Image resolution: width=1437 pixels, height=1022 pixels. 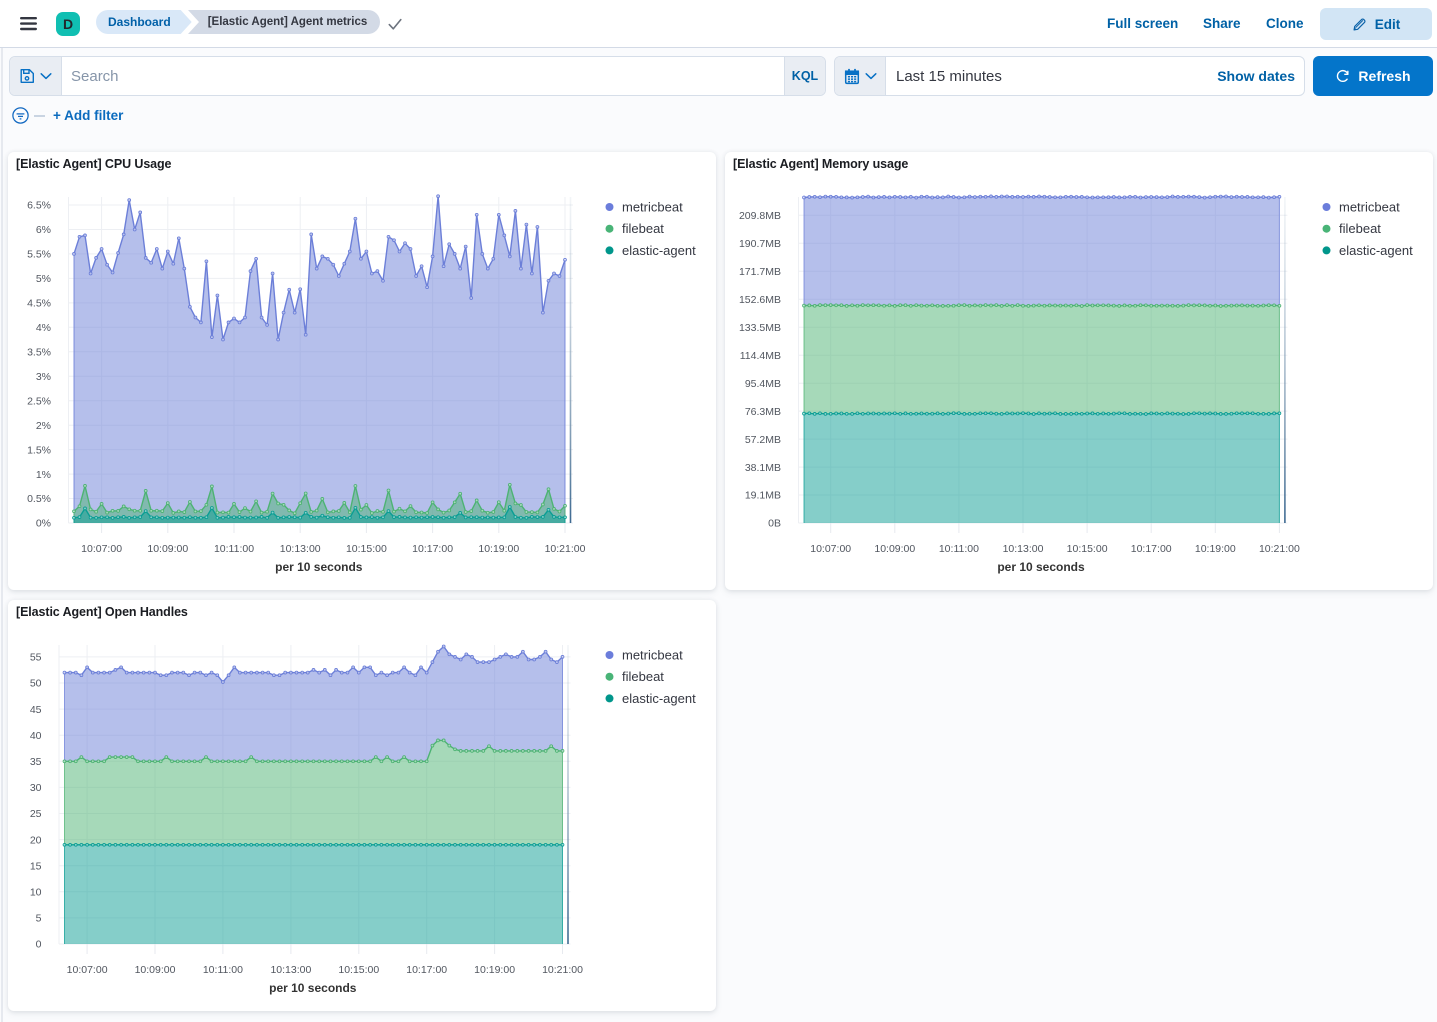 I want to click on svg-text: 0%, so click(x=43, y=524).